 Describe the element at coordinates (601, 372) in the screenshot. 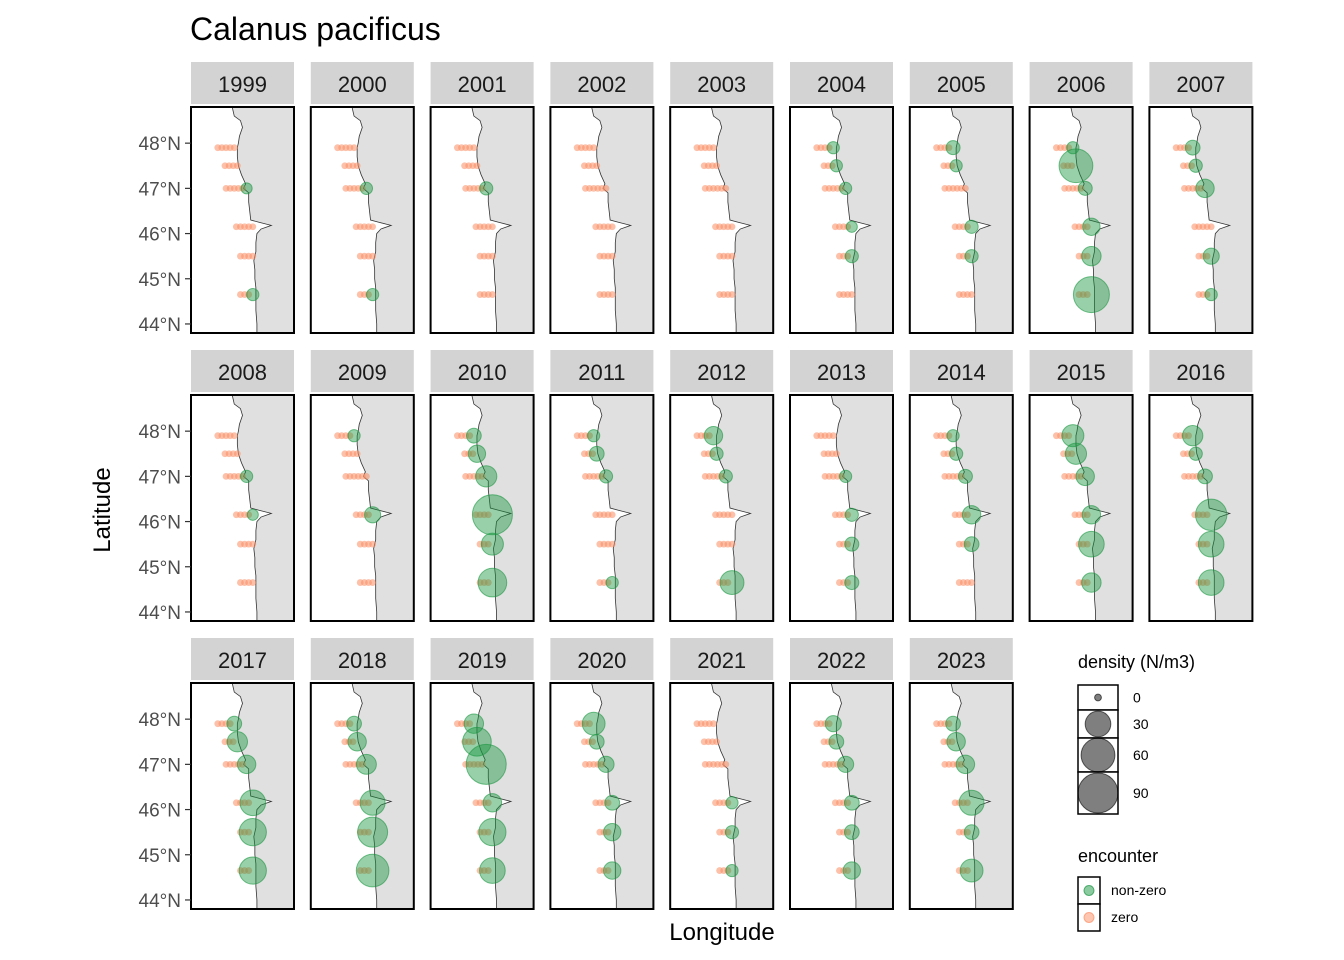

I see `strip-label-2011: 2011` at that location.